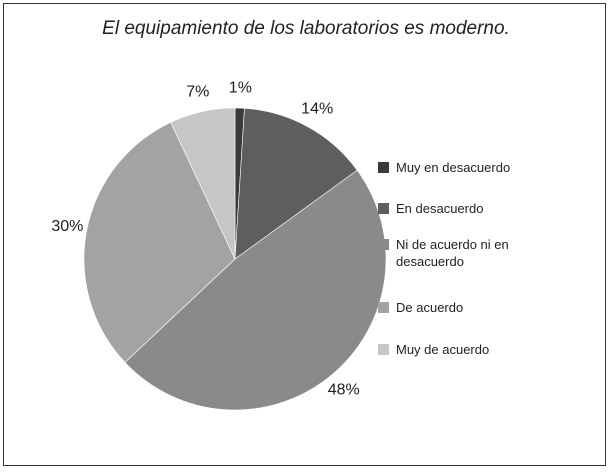  What do you see at coordinates (240, 88) in the screenshot?
I see `data-label: 1%` at bounding box center [240, 88].